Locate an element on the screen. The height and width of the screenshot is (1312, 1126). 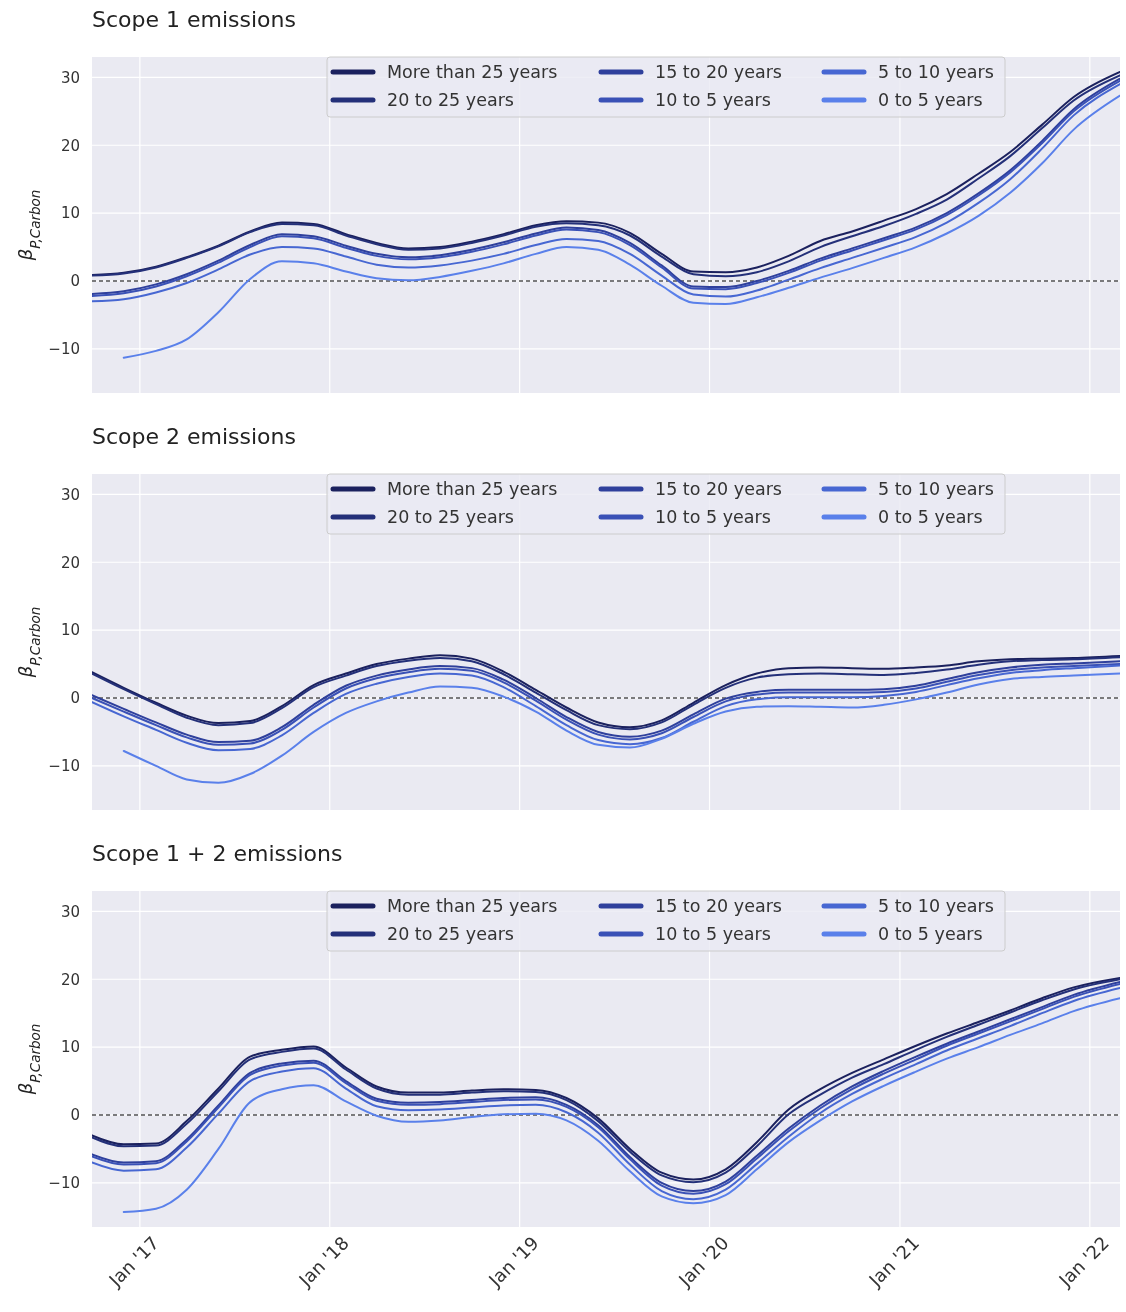
x-tick-label: Jan '17 is located at coordinates (133, 1262).